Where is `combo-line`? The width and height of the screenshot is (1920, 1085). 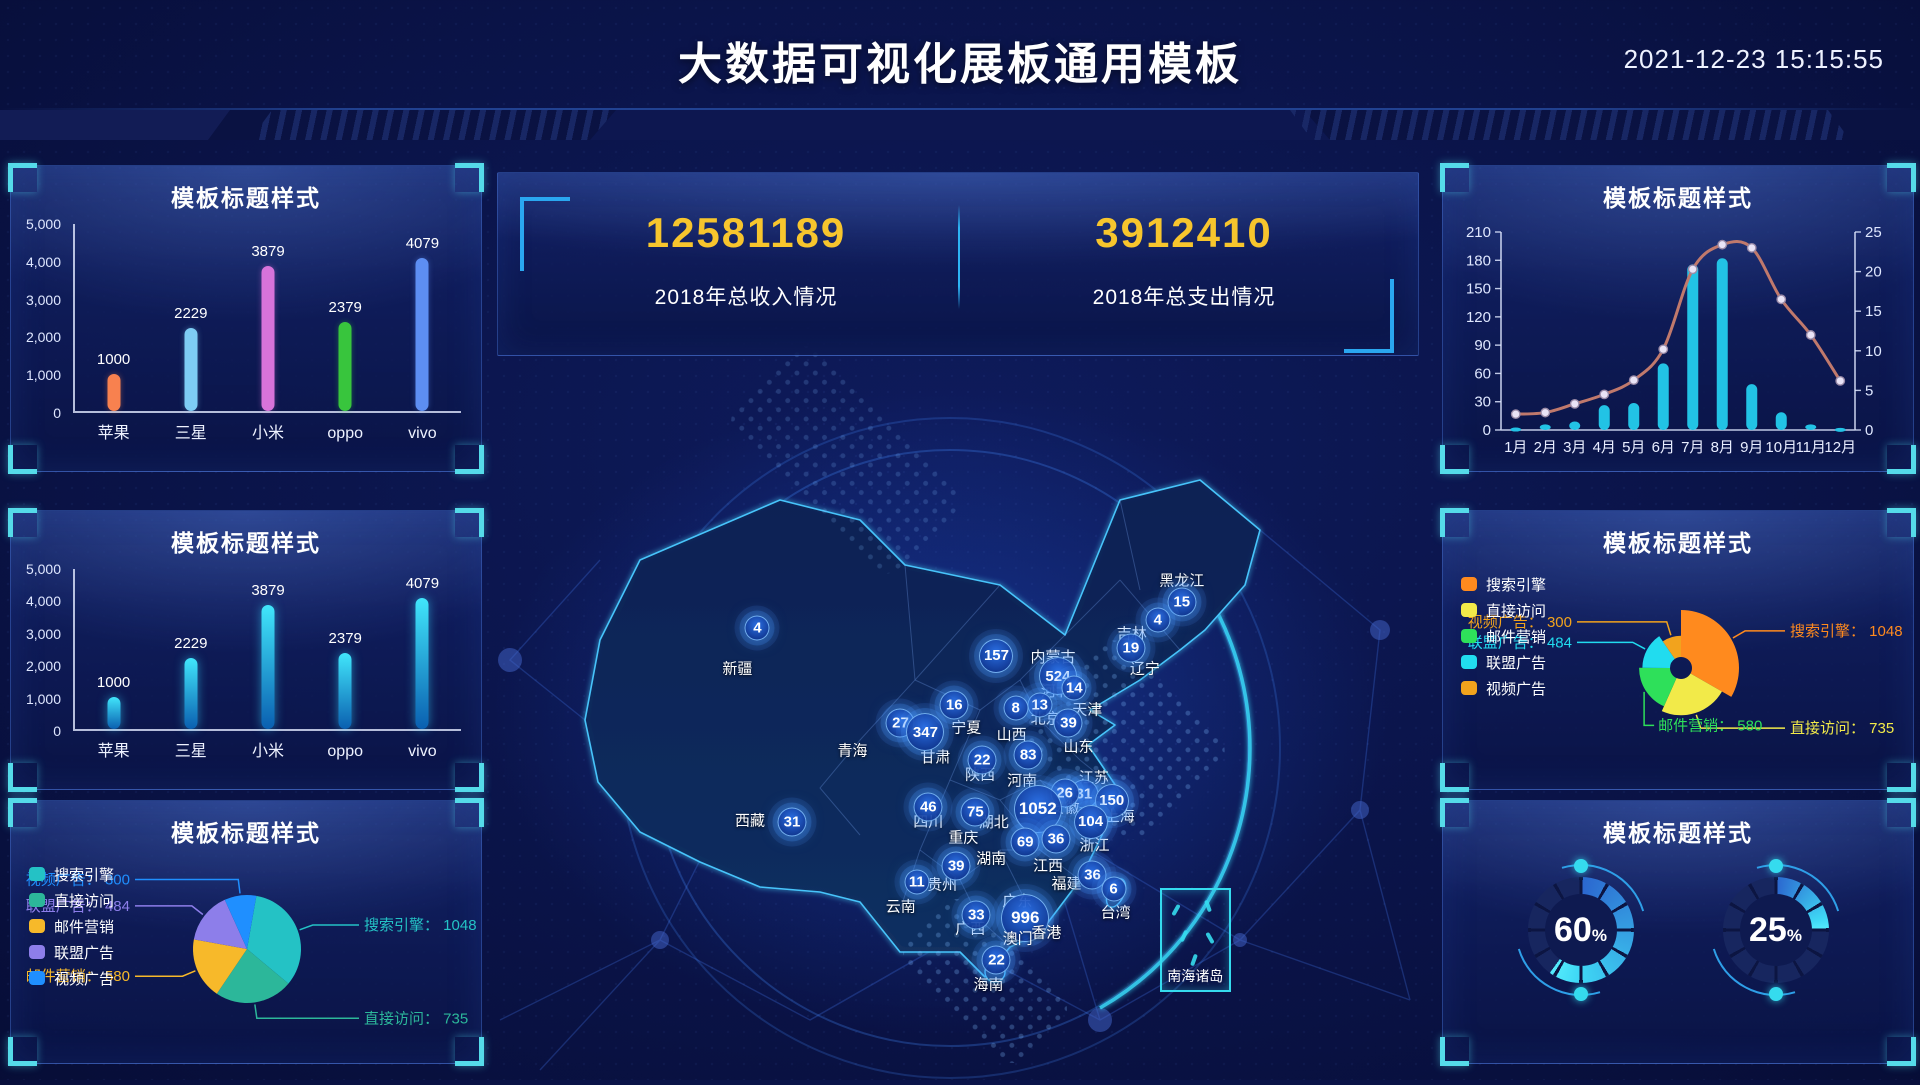
combo-line is located at coordinates (1678, 328).